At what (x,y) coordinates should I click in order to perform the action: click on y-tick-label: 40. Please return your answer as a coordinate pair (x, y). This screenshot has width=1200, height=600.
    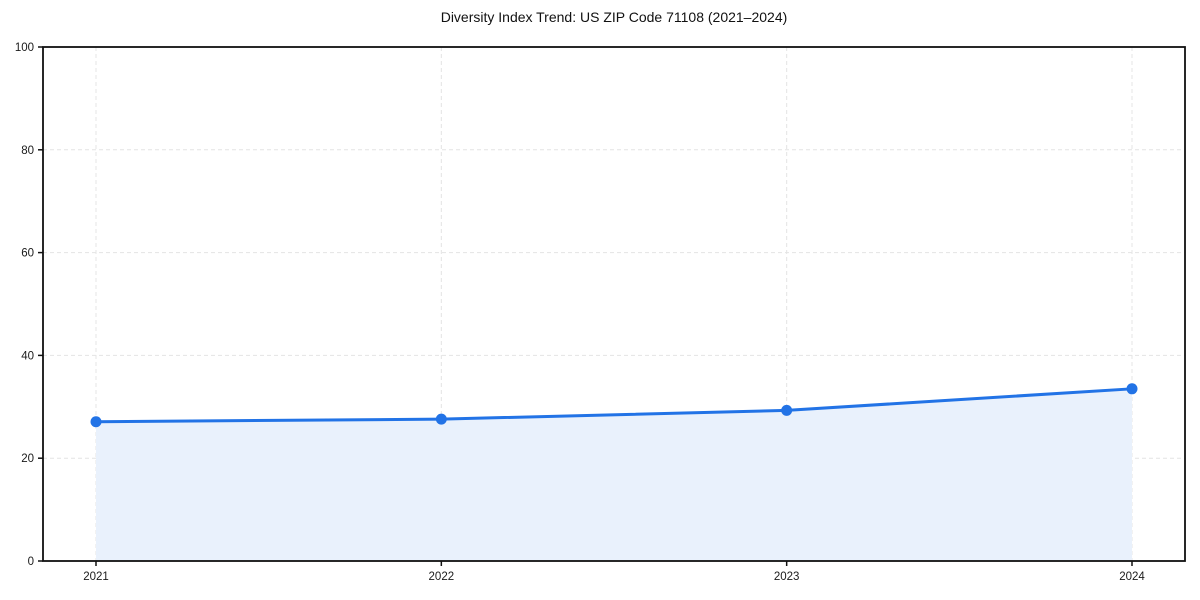
    Looking at the image, I should click on (27, 356).